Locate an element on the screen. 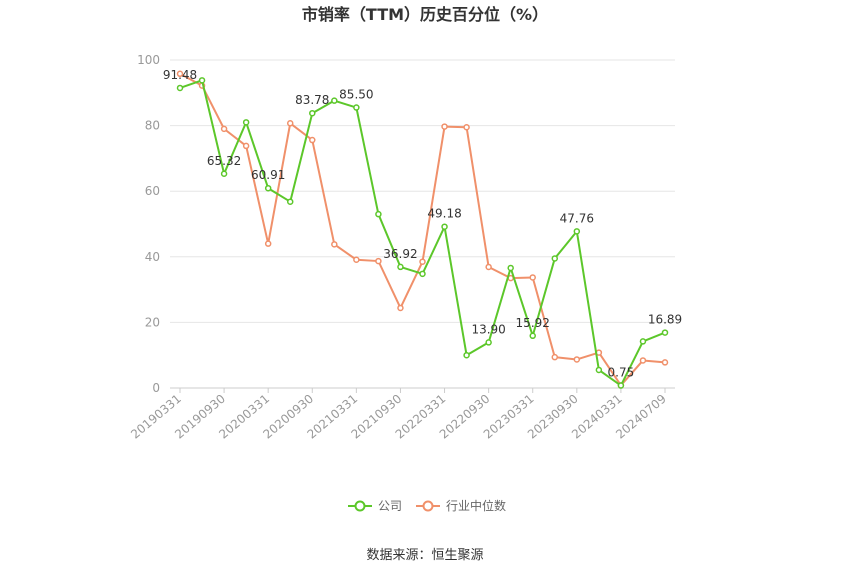 This screenshot has width=850, height=575. legend-label: 行业中位数 is located at coordinates (476, 505).